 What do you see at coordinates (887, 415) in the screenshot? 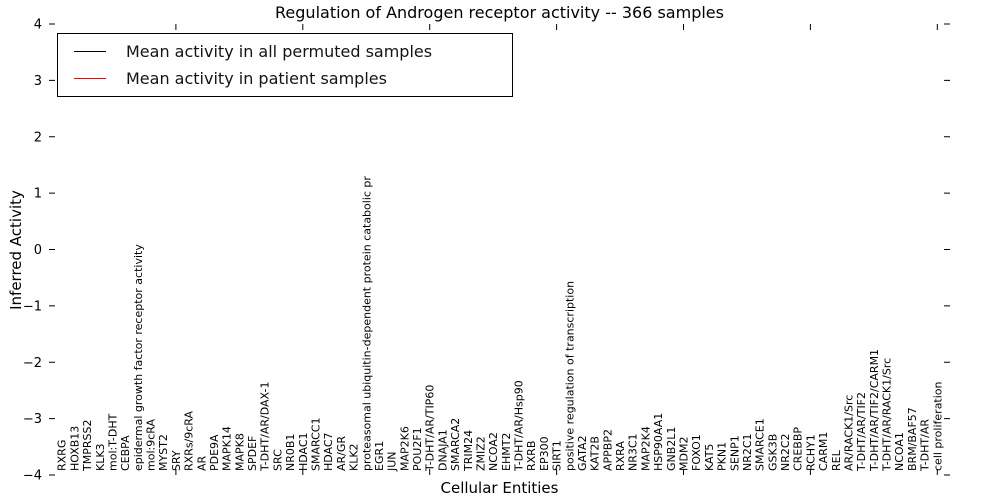
I see `x-category-label: T-DHT/AR/RACK1/Src` at bounding box center [887, 415].